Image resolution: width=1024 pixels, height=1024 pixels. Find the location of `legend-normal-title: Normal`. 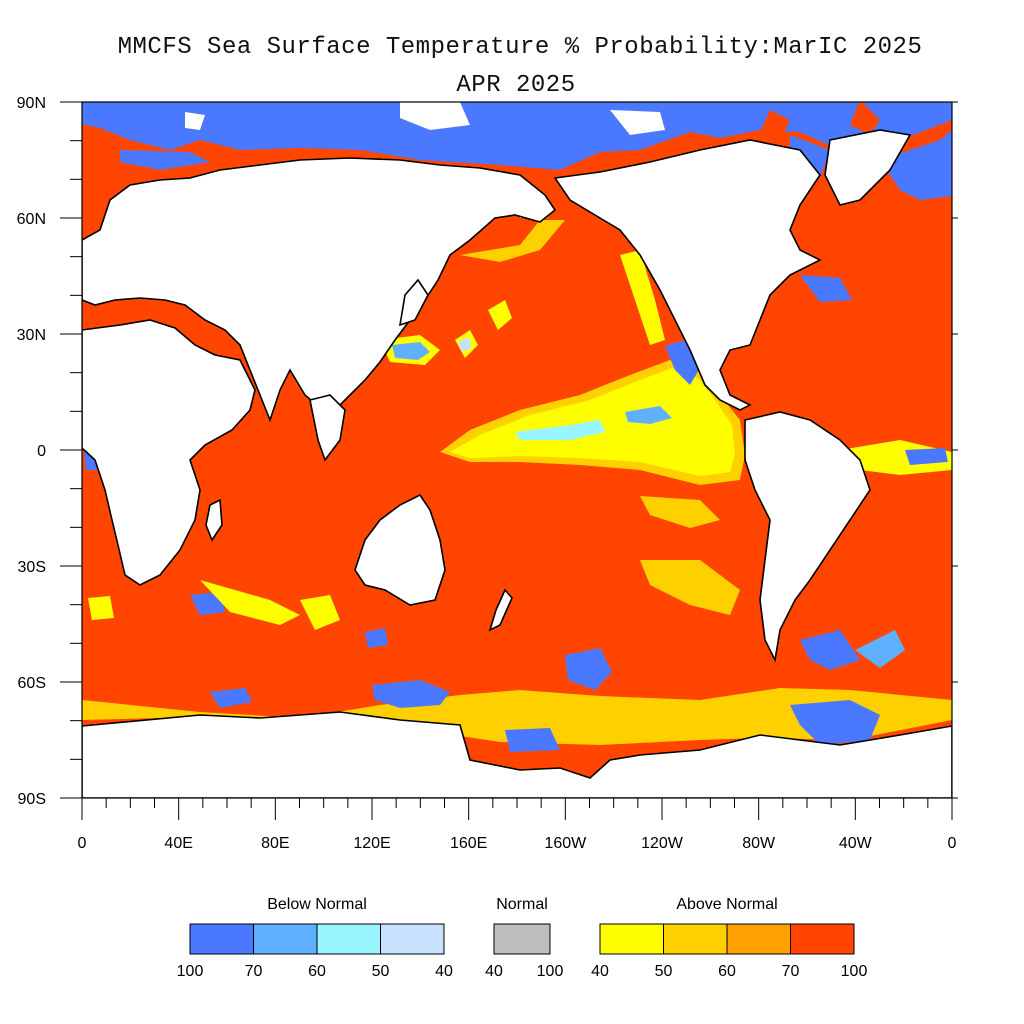

legend-normal-title: Normal is located at coordinates (522, 904).